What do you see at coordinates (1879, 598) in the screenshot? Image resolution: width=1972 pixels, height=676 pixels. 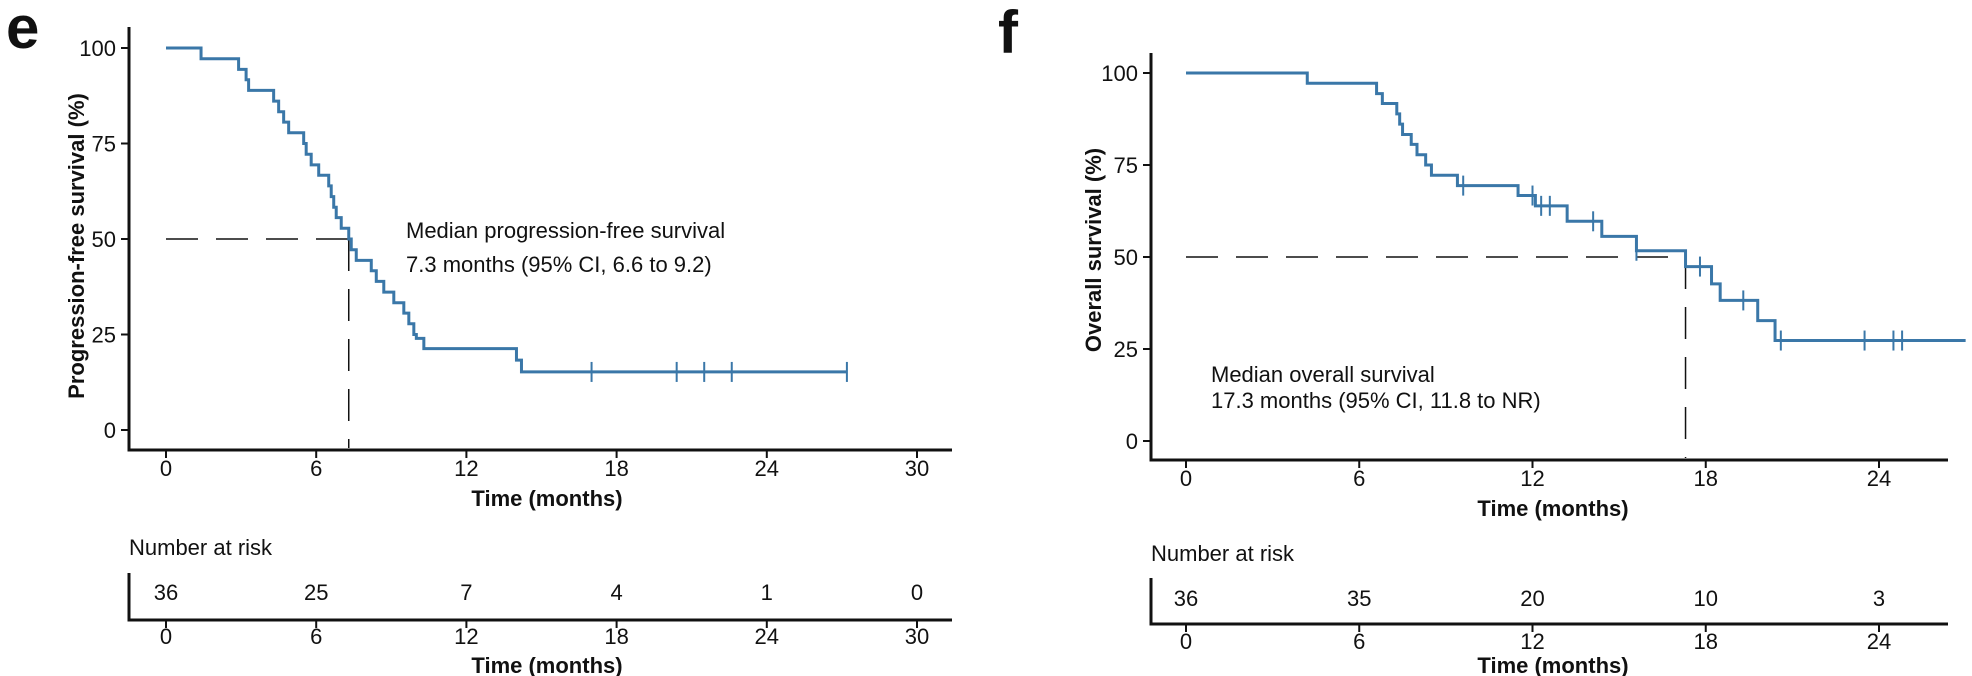 I see `os-risk-count: 3` at bounding box center [1879, 598].